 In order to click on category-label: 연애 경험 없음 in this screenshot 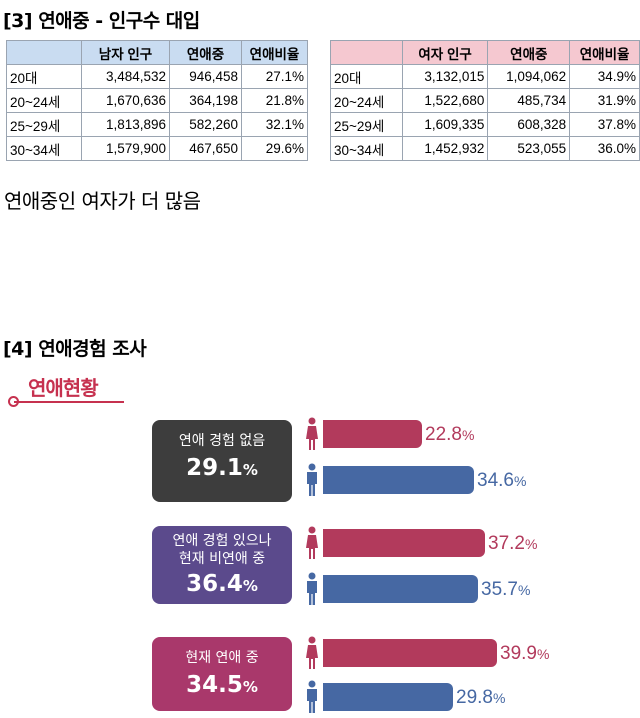, I will do `click(222, 441)`.